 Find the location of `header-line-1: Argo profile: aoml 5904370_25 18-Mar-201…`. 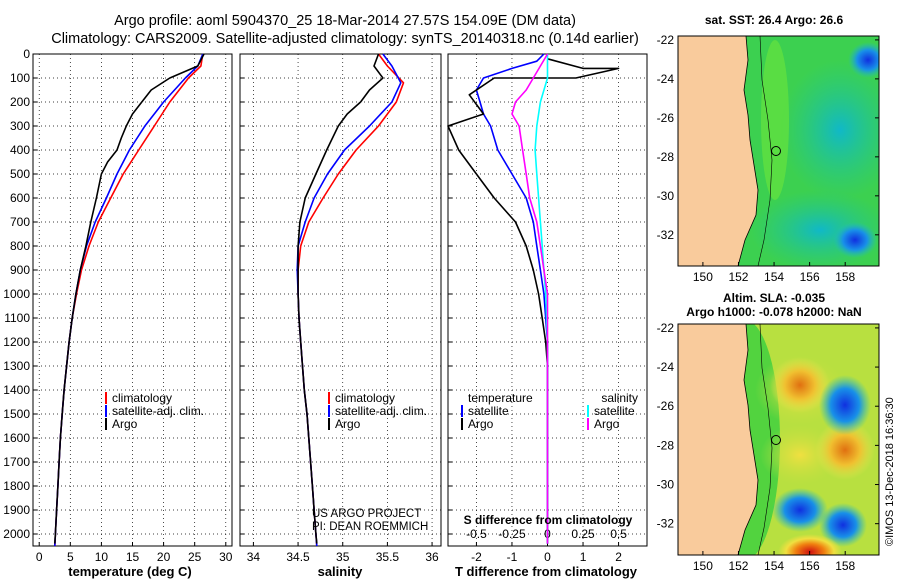

header-line-1: Argo profile: aoml 5904370_25 18-Mar-201… is located at coordinates (345, 21).